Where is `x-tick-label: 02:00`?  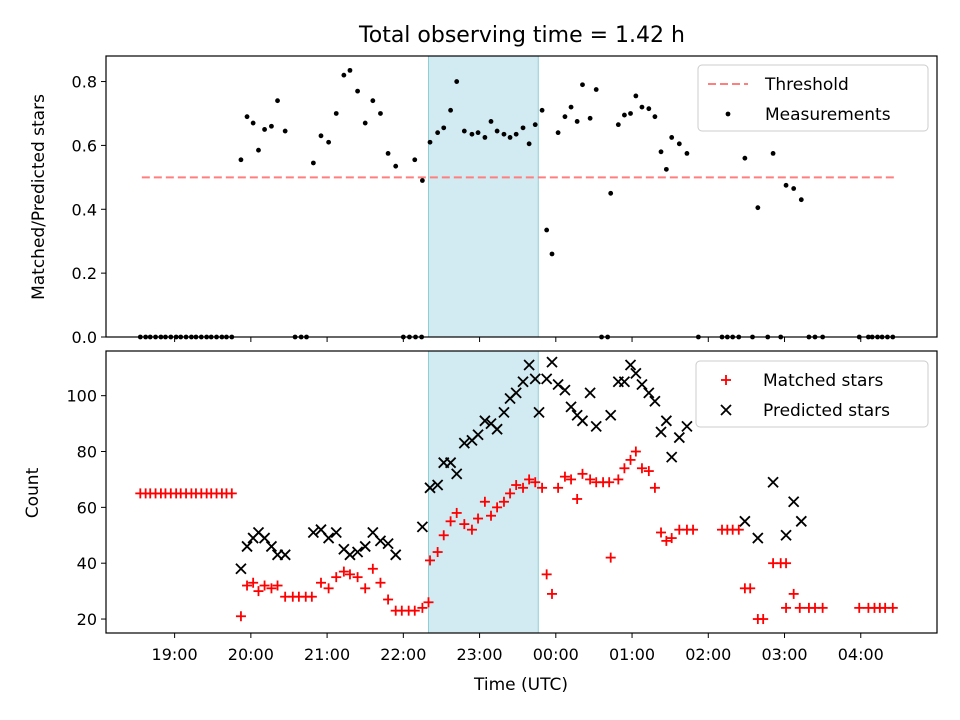 x-tick-label: 02:00 is located at coordinates (708, 654).